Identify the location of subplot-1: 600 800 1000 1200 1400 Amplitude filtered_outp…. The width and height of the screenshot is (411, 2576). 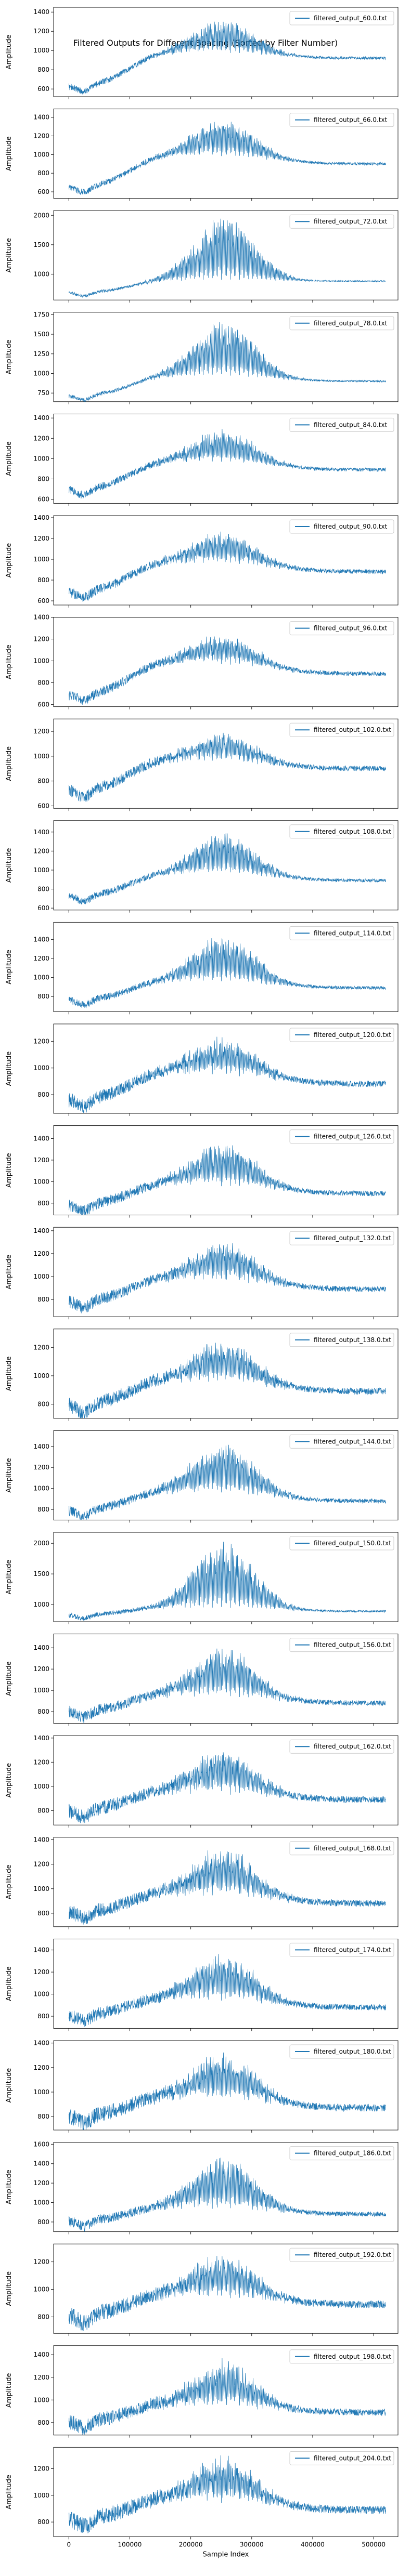
(202, 53).